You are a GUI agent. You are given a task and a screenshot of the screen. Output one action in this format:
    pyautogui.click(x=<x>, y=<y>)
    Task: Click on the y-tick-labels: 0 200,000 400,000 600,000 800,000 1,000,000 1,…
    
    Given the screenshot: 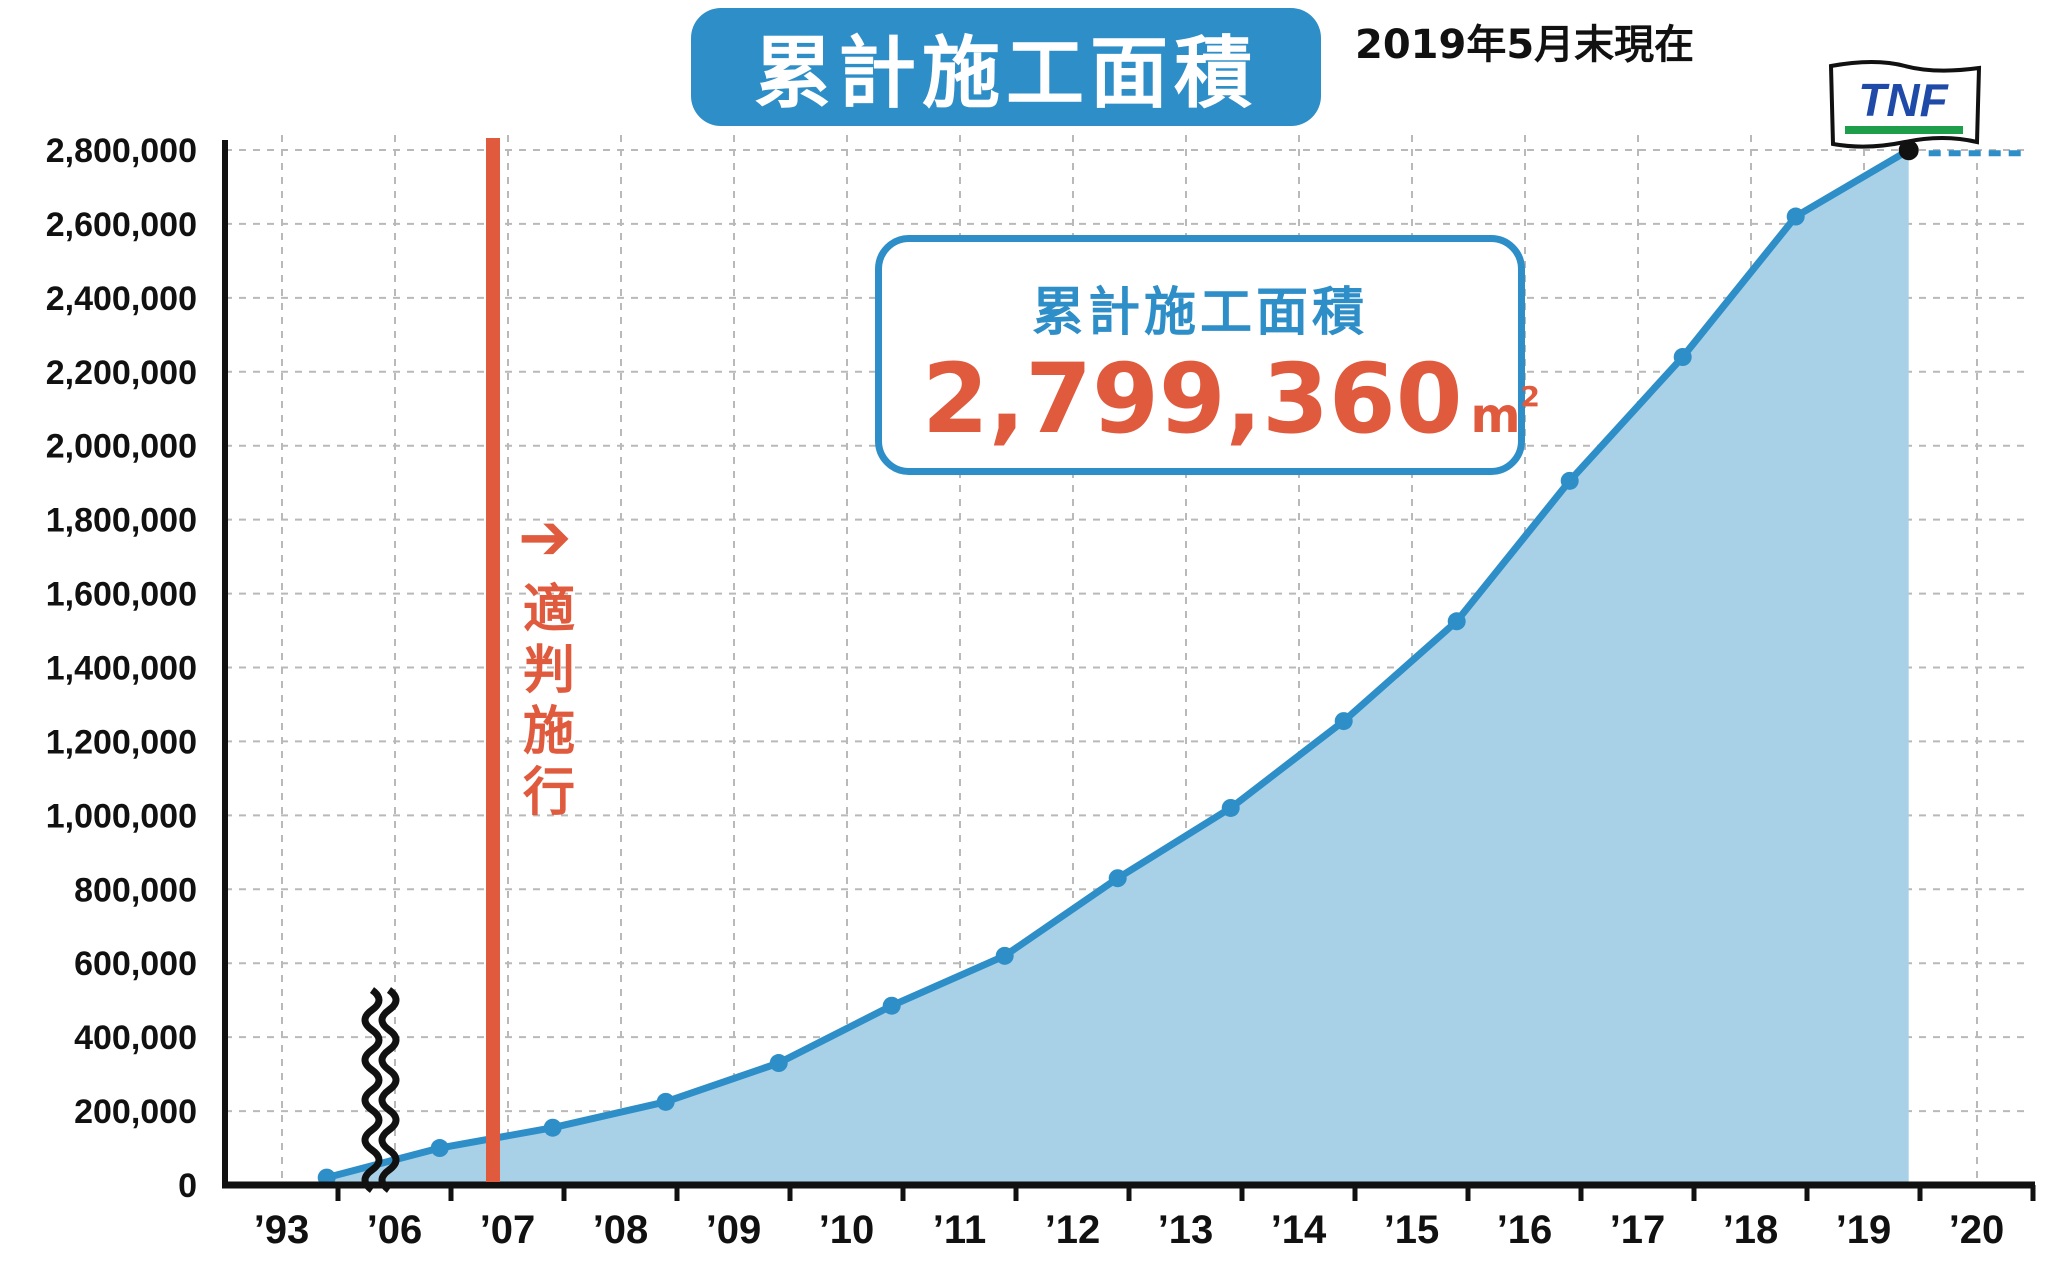 What is the action you would take?
    pyautogui.click(x=121, y=668)
    